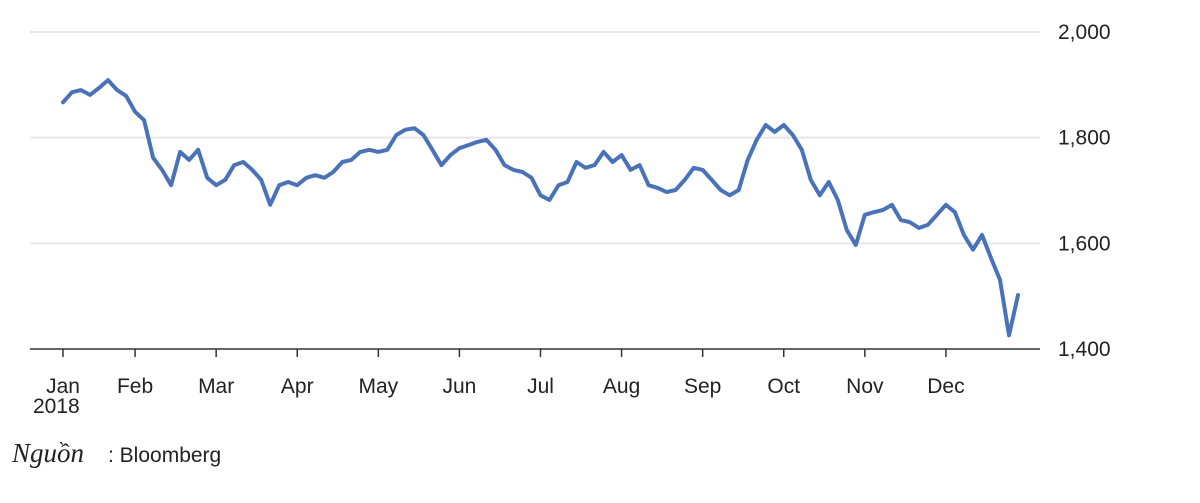 The image size is (1200, 503). Describe the element at coordinates (164, 455) in the screenshot. I see `source-text: : Bloomberg` at that location.